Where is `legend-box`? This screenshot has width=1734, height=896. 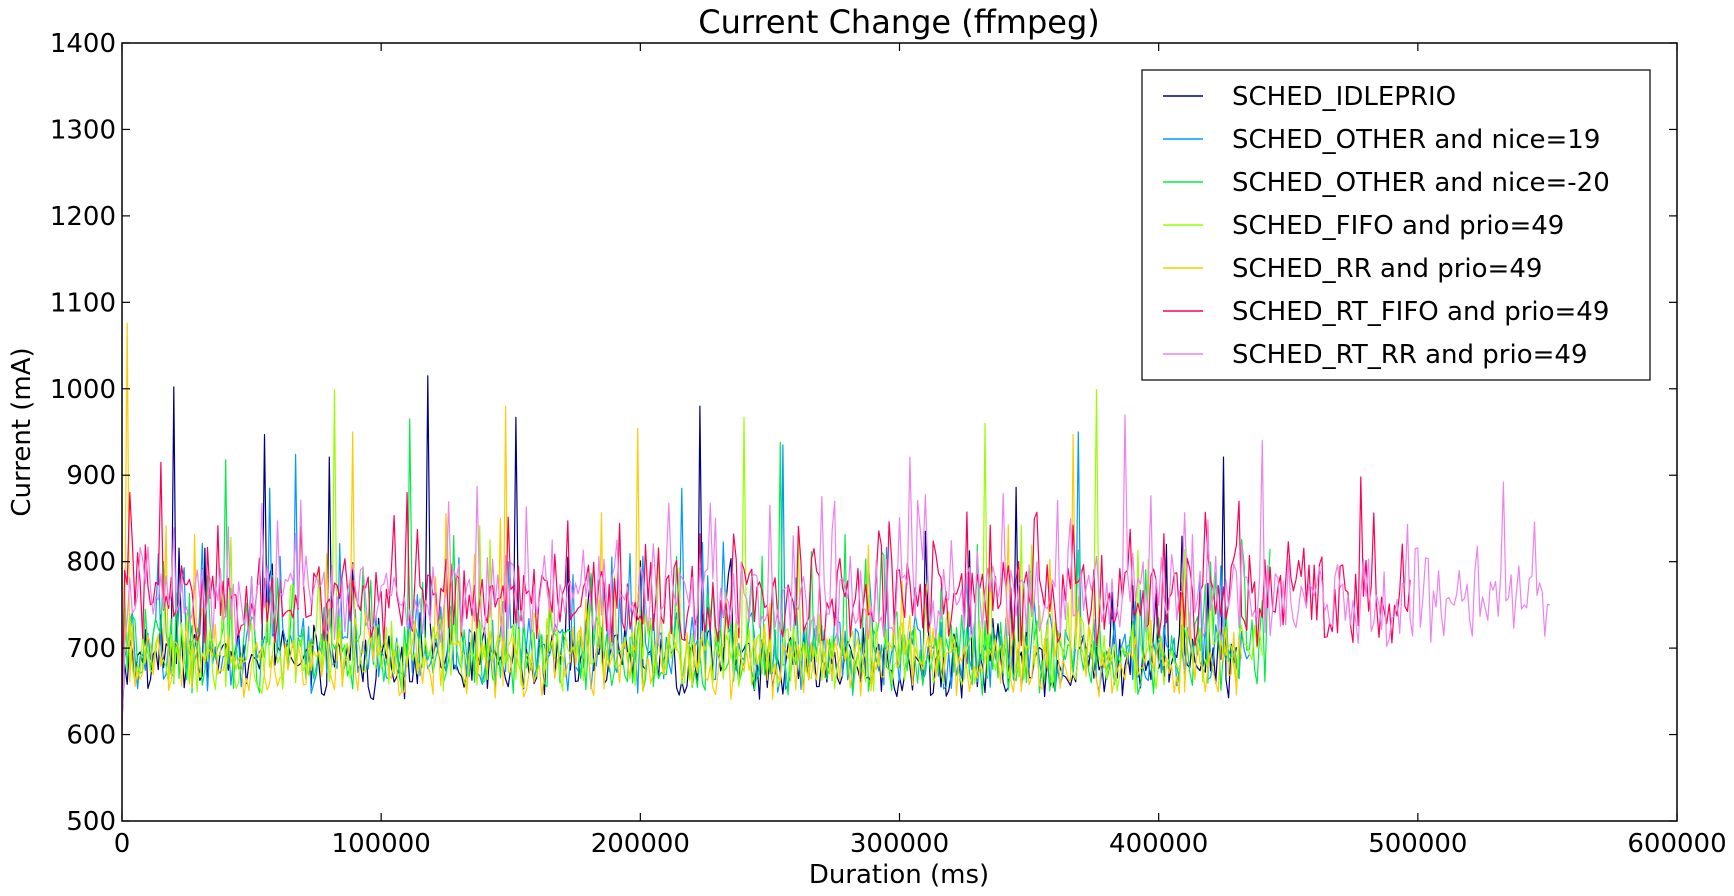 legend-box is located at coordinates (1396, 225).